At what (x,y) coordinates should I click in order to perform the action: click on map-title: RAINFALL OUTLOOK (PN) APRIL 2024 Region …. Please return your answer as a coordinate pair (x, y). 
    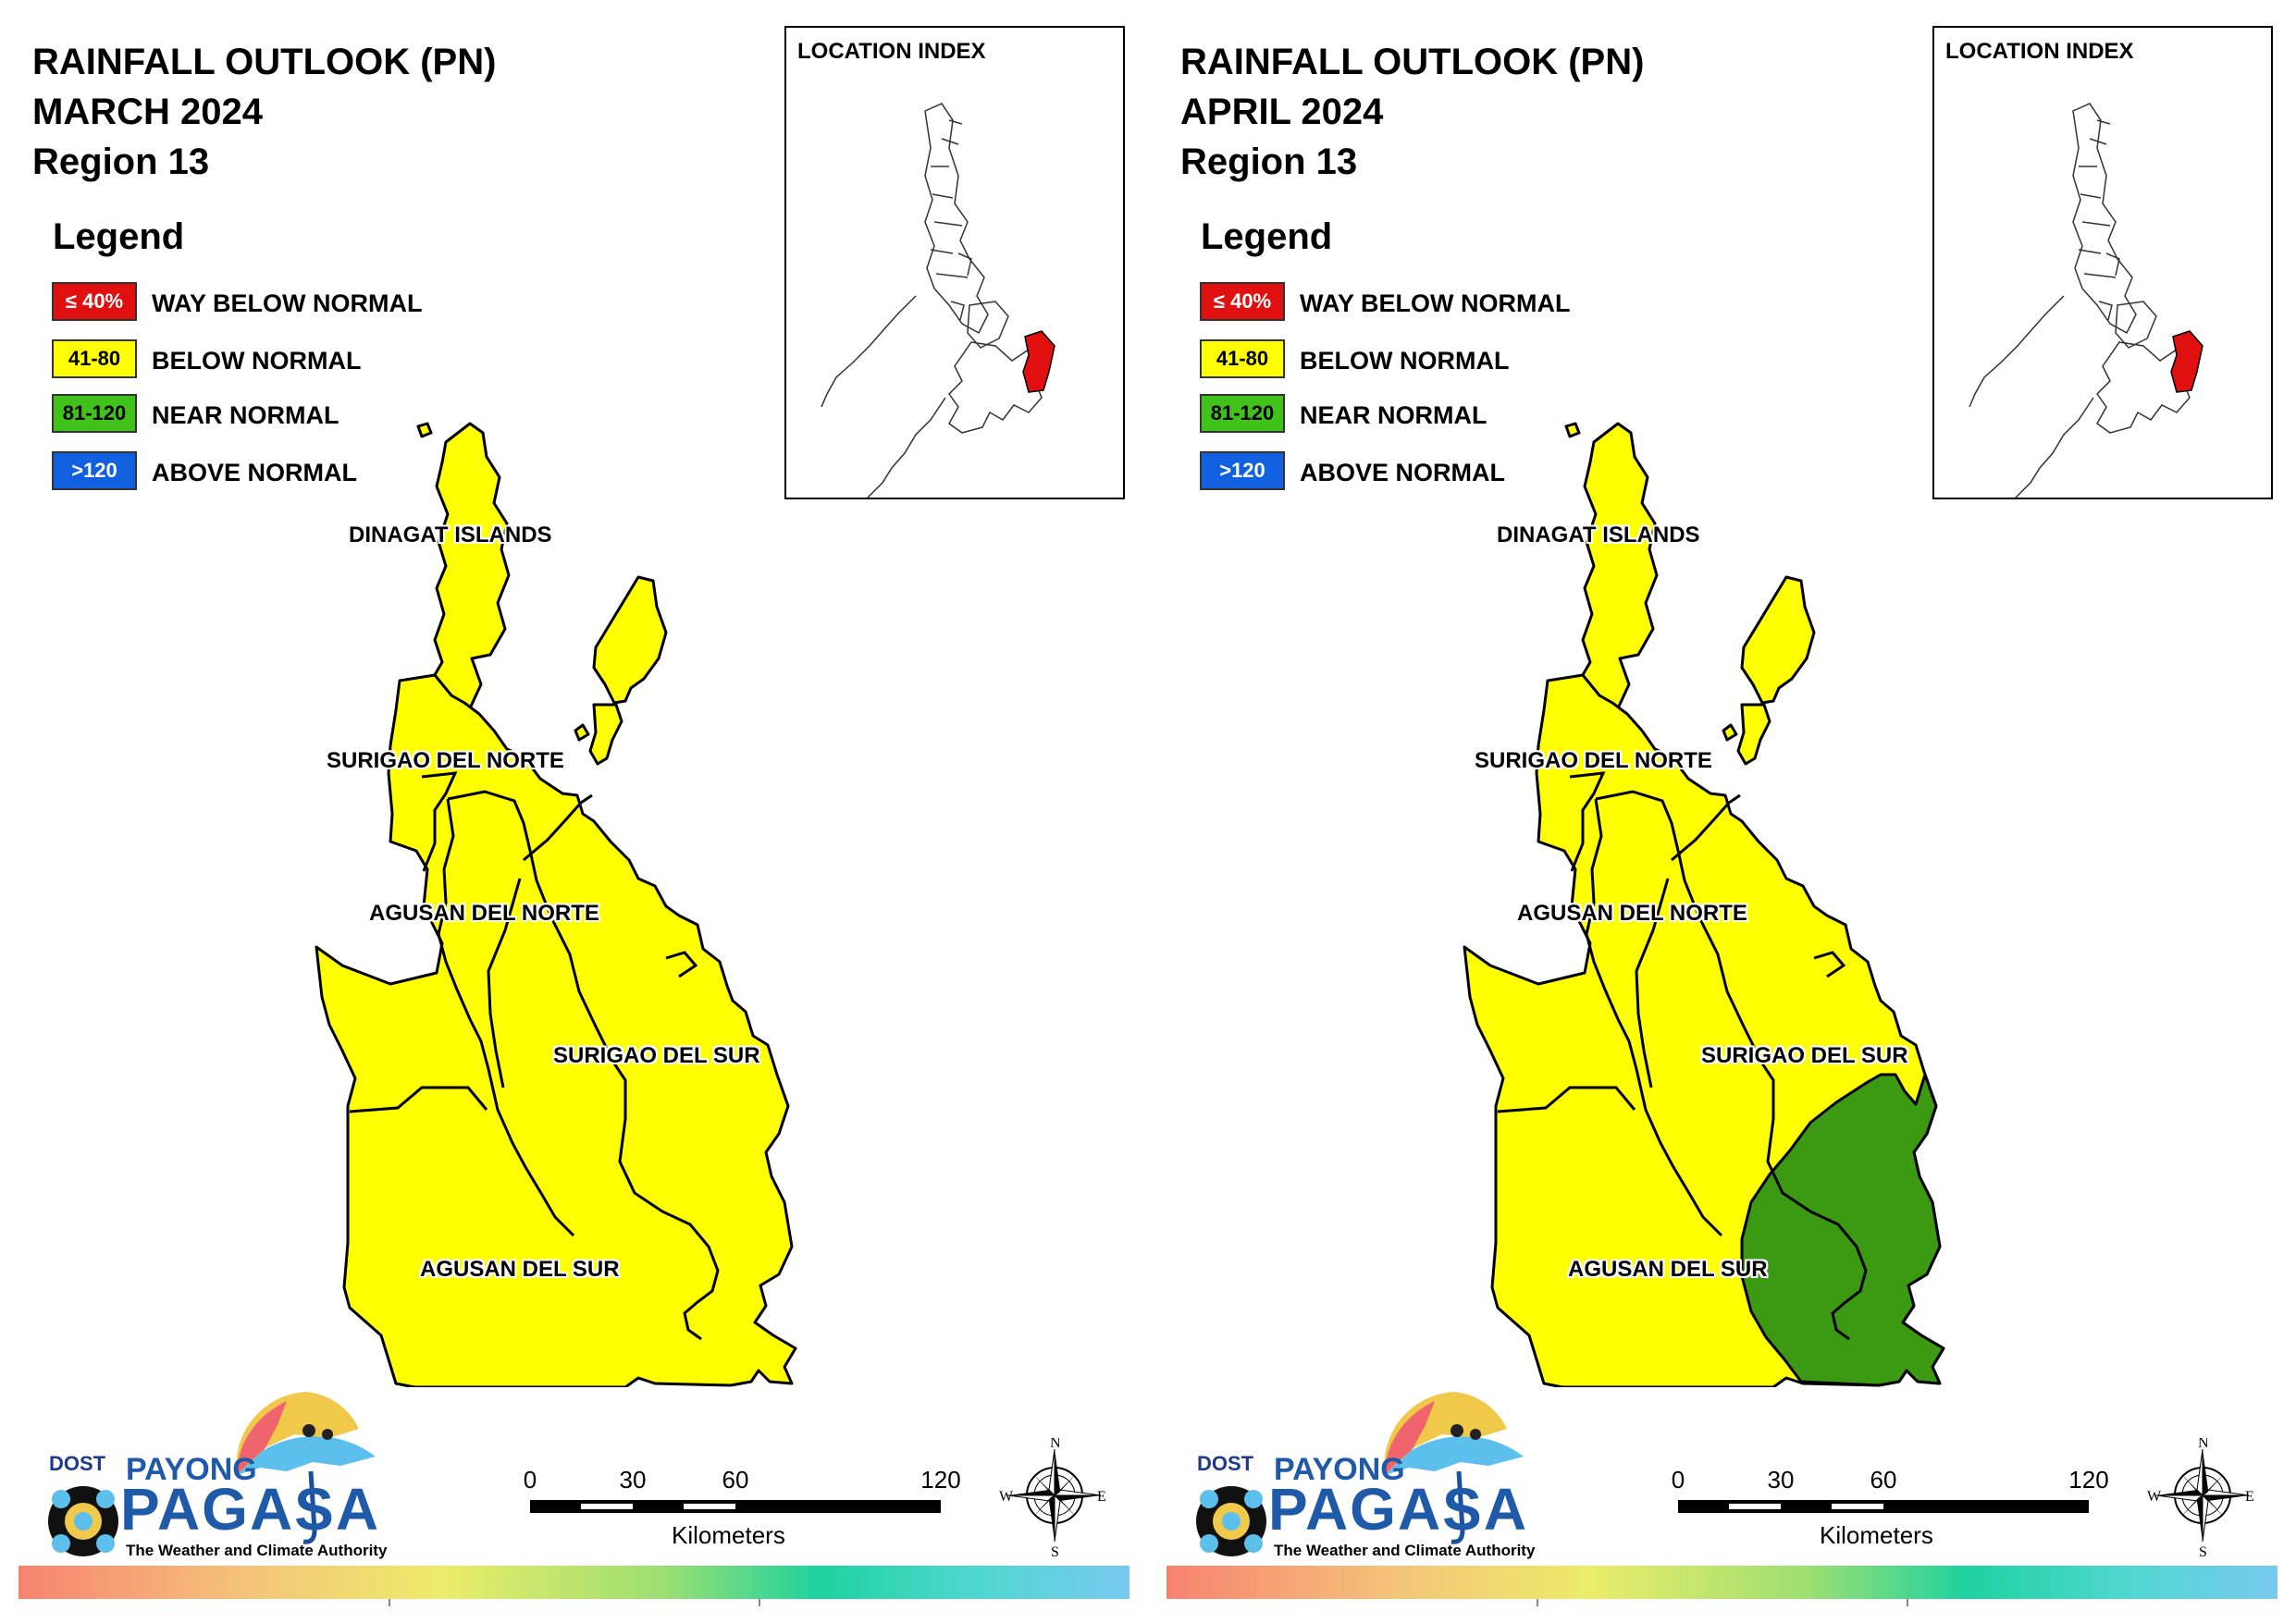
    Looking at the image, I should click on (1412, 112).